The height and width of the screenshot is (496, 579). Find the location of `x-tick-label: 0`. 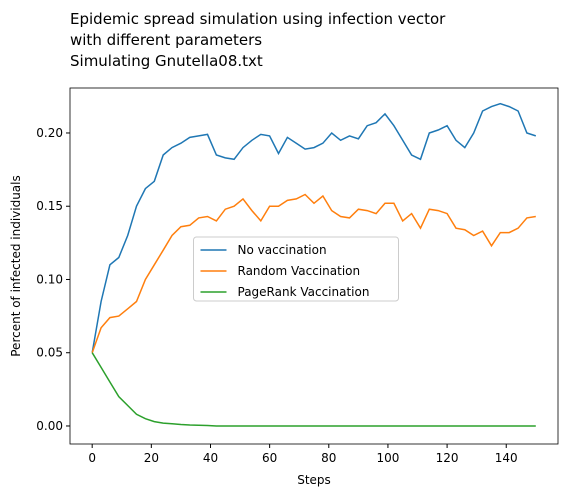

x-tick-label: 0 is located at coordinates (92, 458).